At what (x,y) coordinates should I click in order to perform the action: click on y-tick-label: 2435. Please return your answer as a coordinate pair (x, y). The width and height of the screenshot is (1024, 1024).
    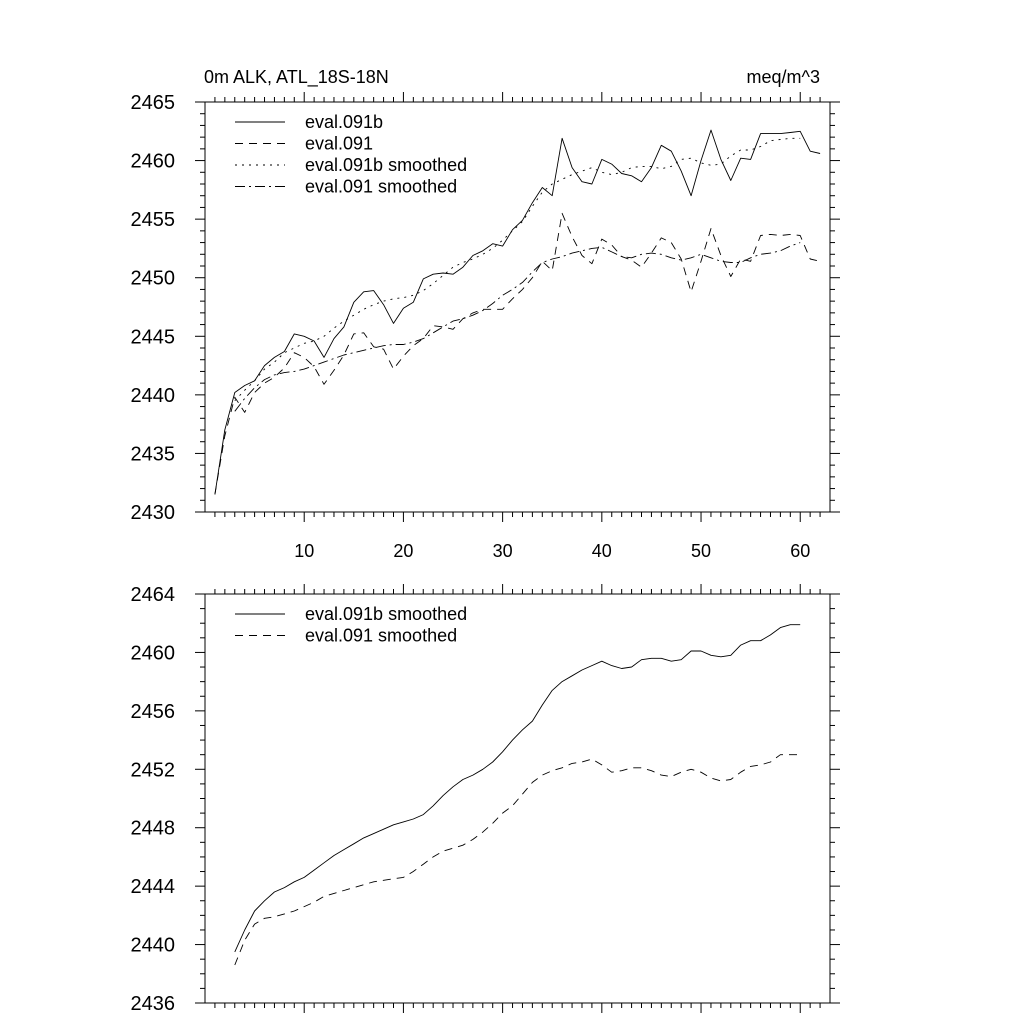
    Looking at the image, I should click on (153, 454).